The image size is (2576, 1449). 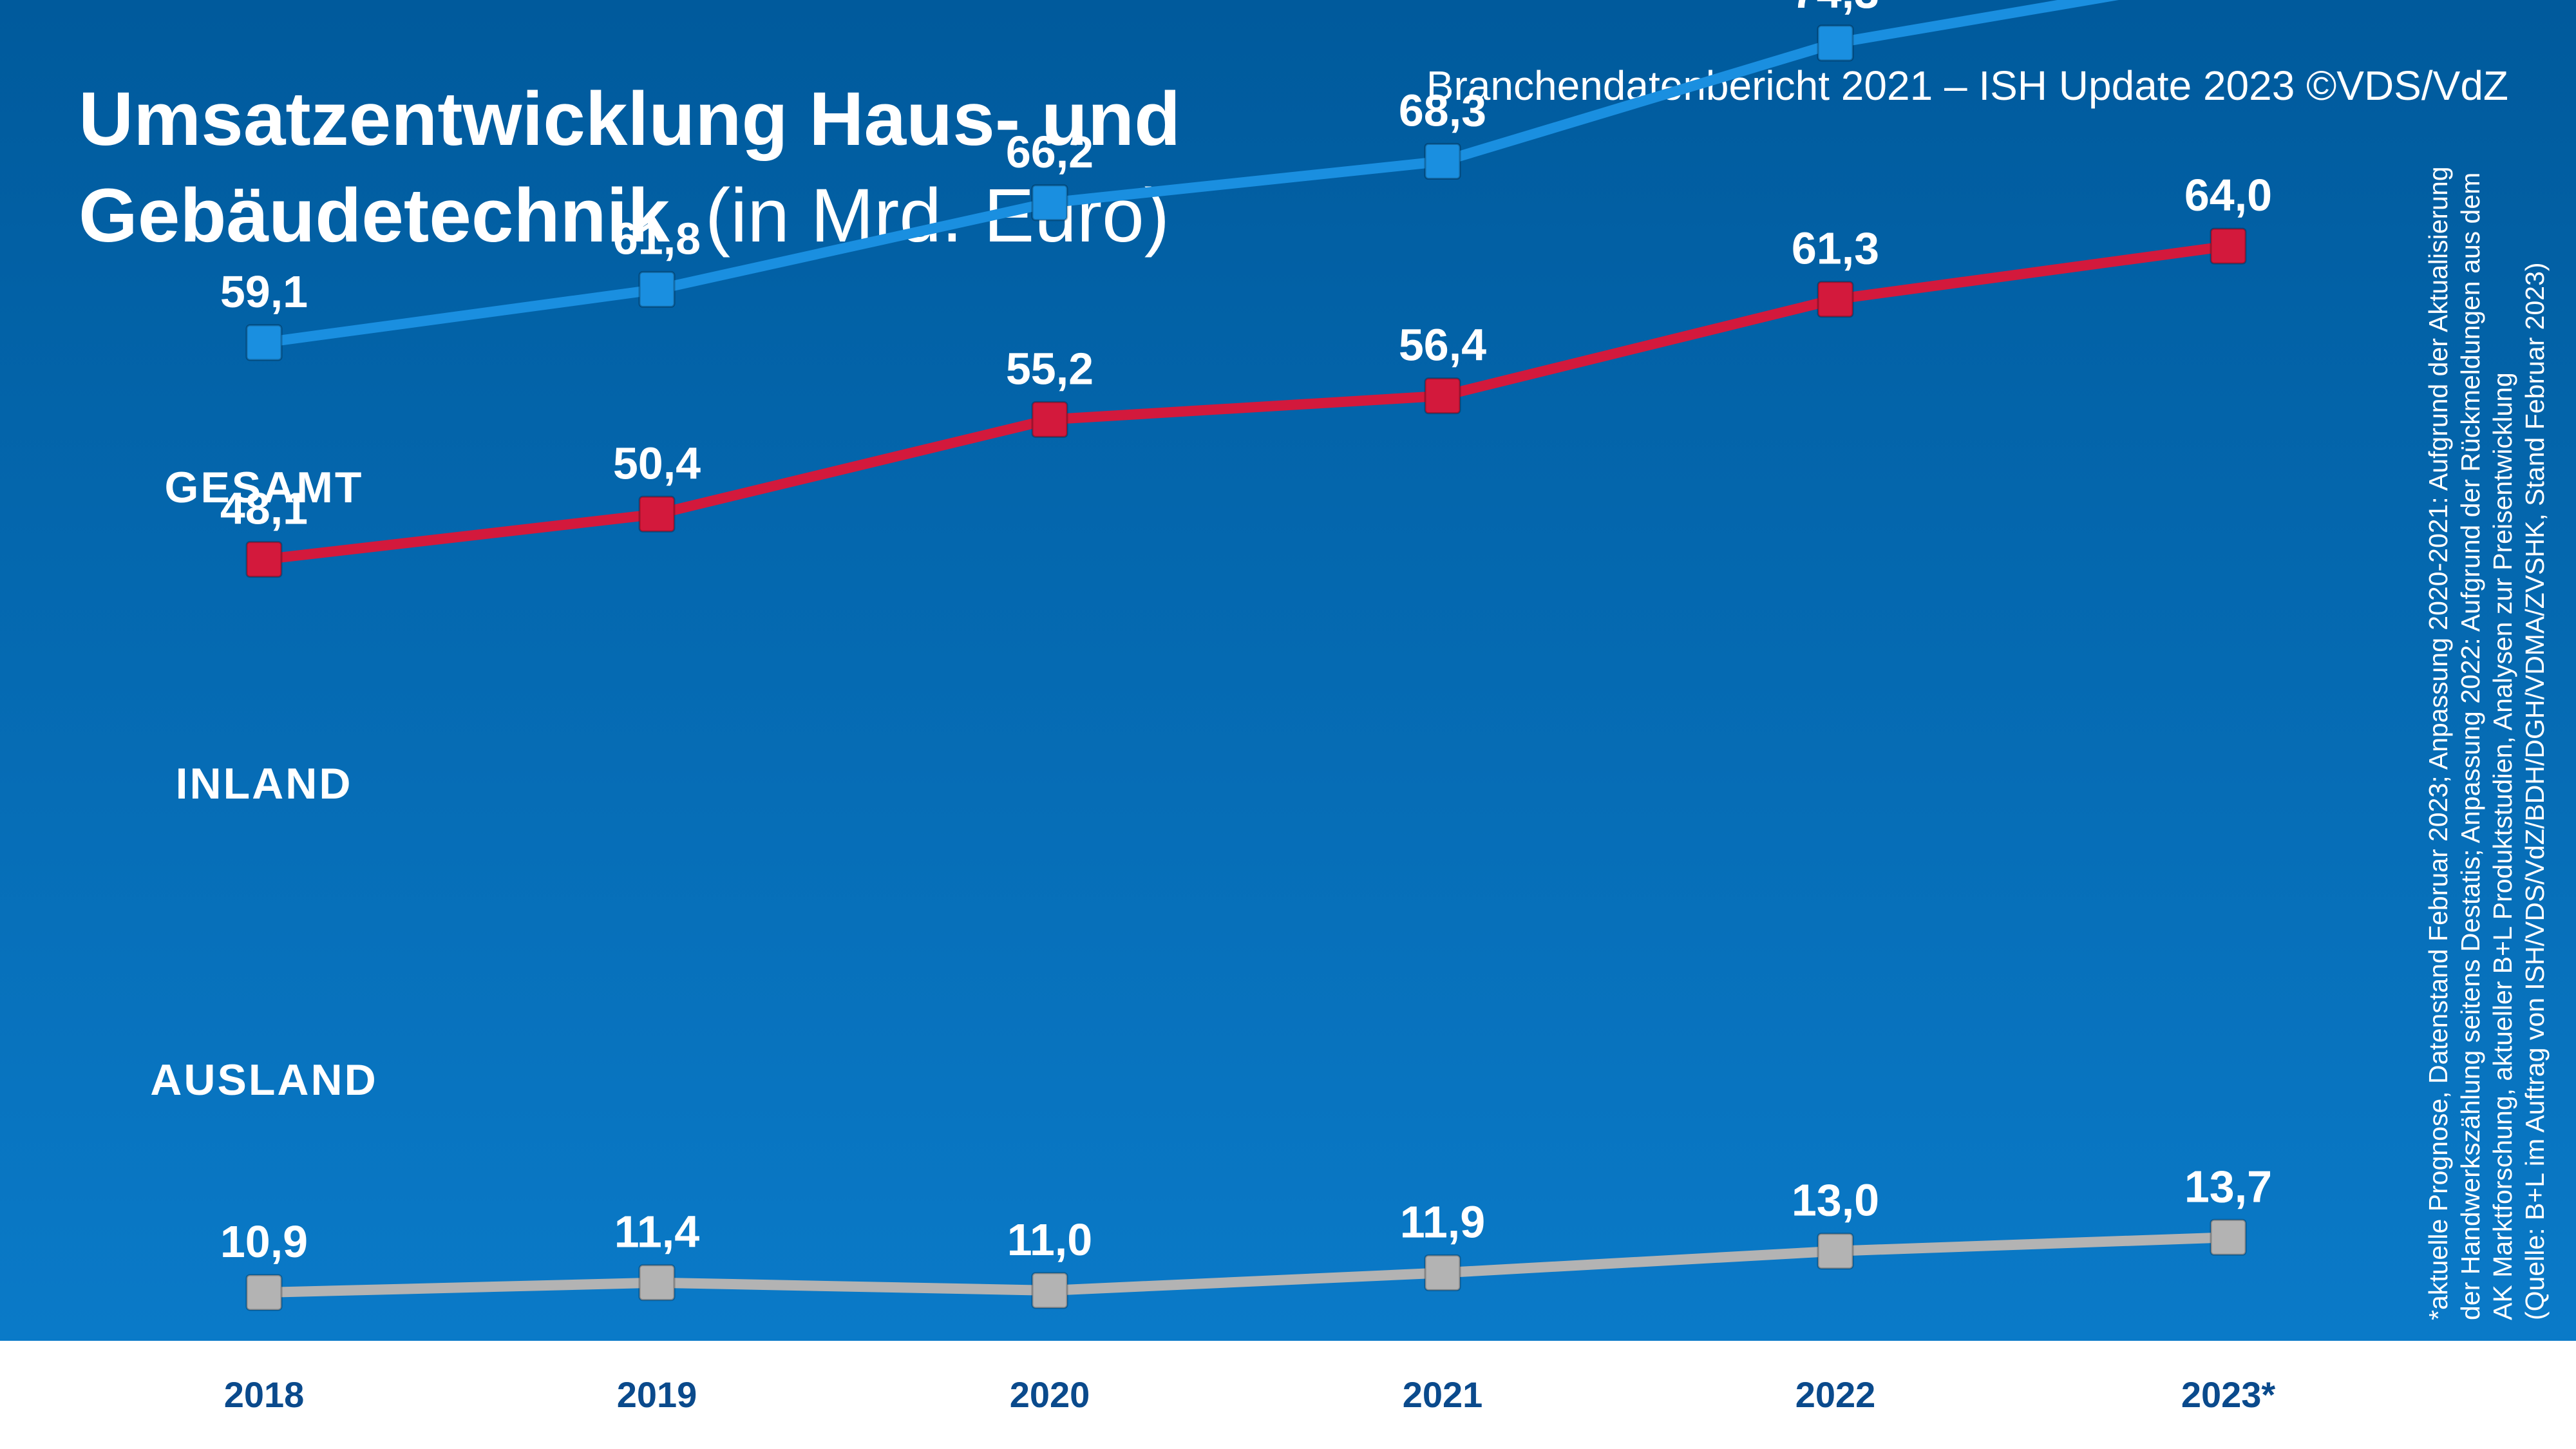 I want to click on data-label-inland-2020: 55,2, so click(x=1050, y=368).